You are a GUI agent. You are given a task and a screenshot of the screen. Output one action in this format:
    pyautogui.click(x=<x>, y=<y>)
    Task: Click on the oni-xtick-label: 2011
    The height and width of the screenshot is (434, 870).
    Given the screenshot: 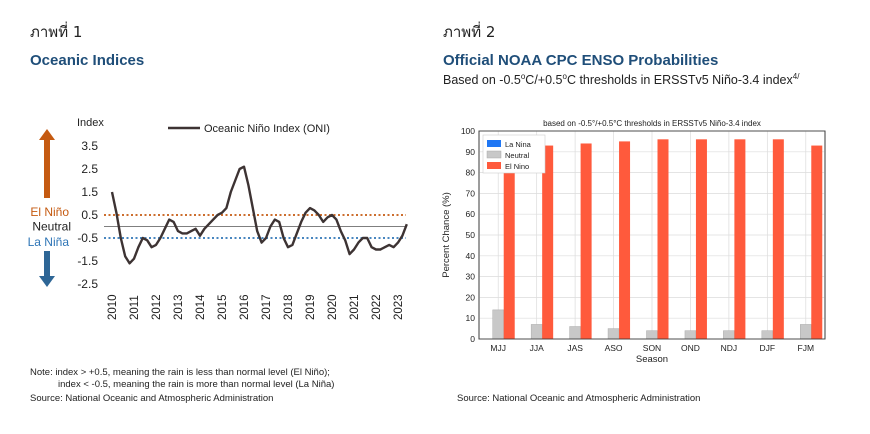 What is the action you would take?
    pyautogui.click(x=135, y=307)
    